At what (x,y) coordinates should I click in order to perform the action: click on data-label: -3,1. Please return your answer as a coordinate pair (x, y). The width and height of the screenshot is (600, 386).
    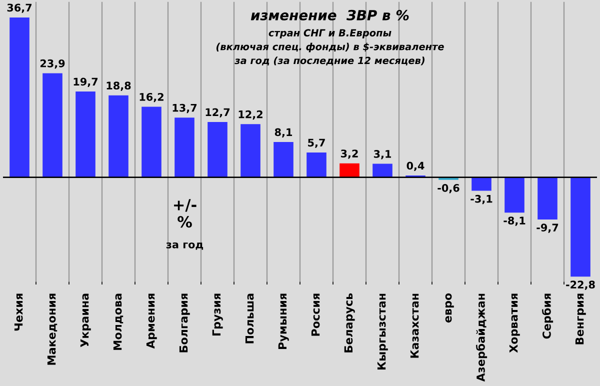
    Looking at the image, I should click on (481, 199).